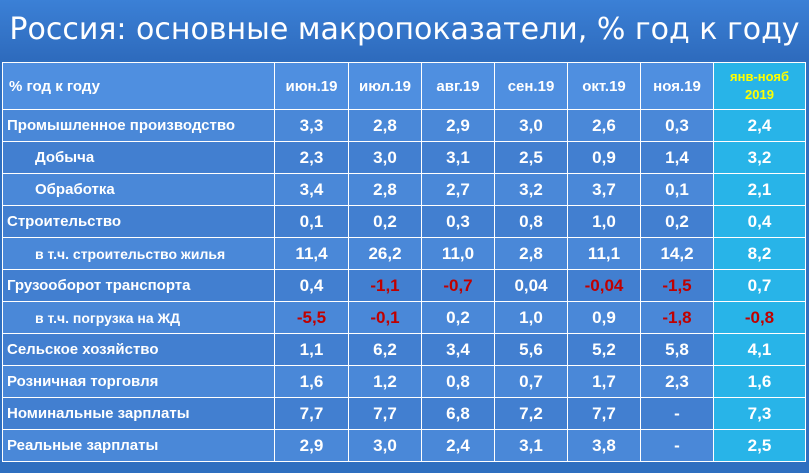 Image resolution: width=809 pixels, height=473 pixels. Describe the element at coordinates (385, 317) in the screenshot. I see `table-cell: -0,1` at that location.